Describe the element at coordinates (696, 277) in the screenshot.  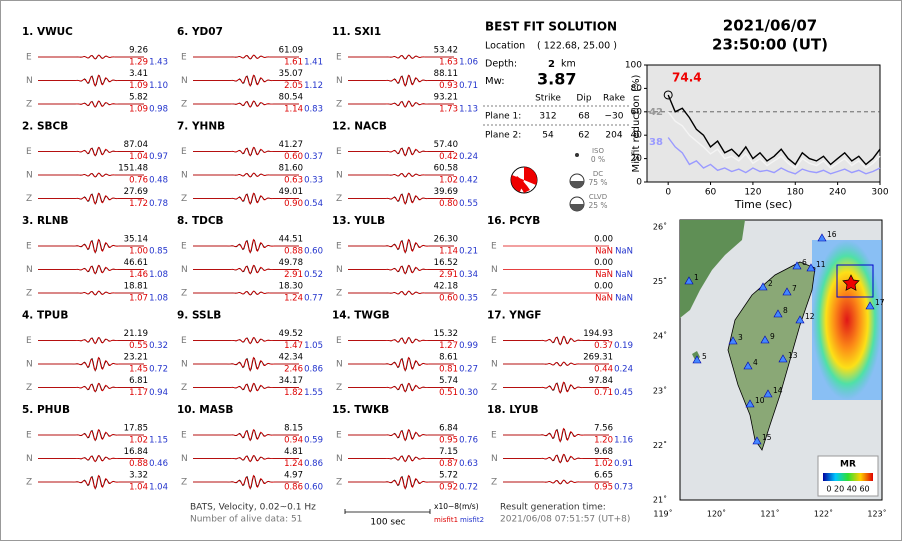
I see `map-station-label: 1` at that location.